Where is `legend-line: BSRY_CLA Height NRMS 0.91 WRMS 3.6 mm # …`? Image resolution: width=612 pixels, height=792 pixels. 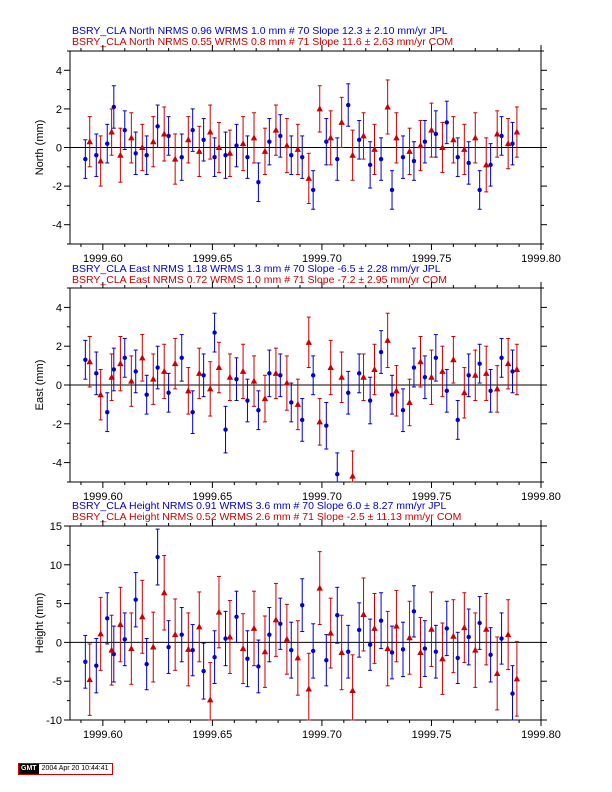
legend-line: BSRY_CLA Height NRMS 0.91 WRMS 3.6 mm # … is located at coordinates (259, 506).